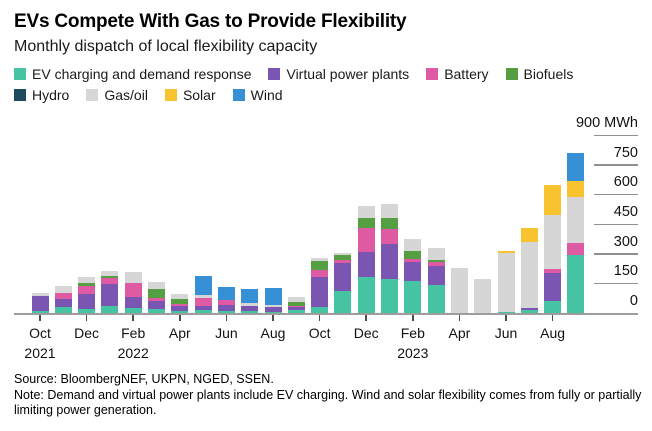  What do you see at coordinates (432, 74) in the screenshot?
I see `legend-swatch-battery` at bounding box center [432, 74].